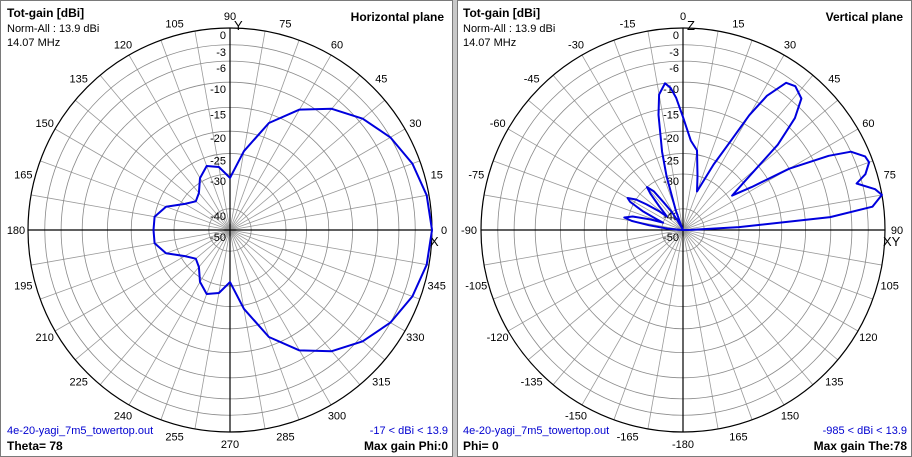 The width and height of the screenshot is (912, 457). Describe the element at coordinates (44, 338) in the screenshot. I see `angle-tick-label: 210` at that location.